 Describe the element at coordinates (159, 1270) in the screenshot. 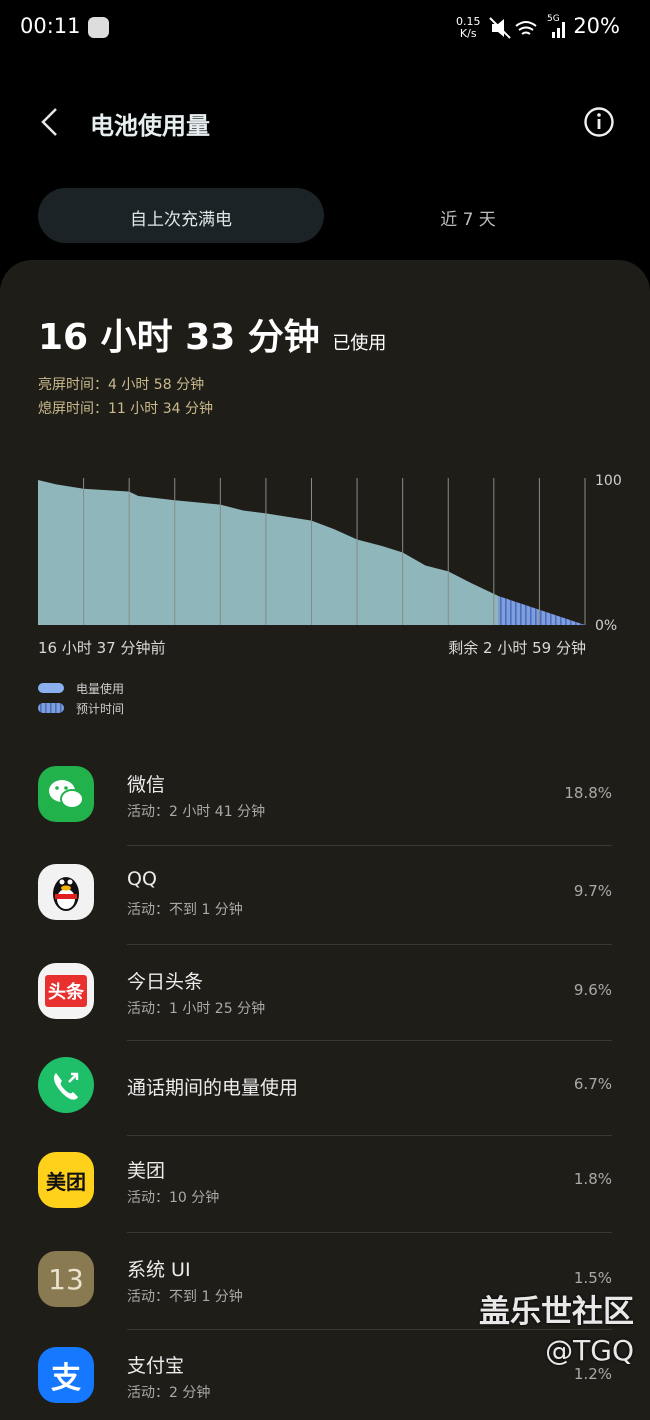

I see `app-name: 系统 UI` at that location.